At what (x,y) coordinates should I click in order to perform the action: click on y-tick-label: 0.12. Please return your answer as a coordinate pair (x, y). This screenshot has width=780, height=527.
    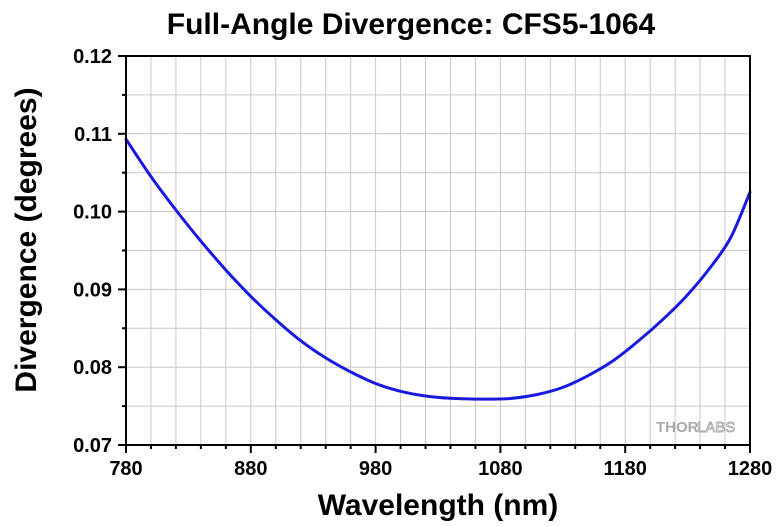
    Looking at the image, I should click on (92, 57).